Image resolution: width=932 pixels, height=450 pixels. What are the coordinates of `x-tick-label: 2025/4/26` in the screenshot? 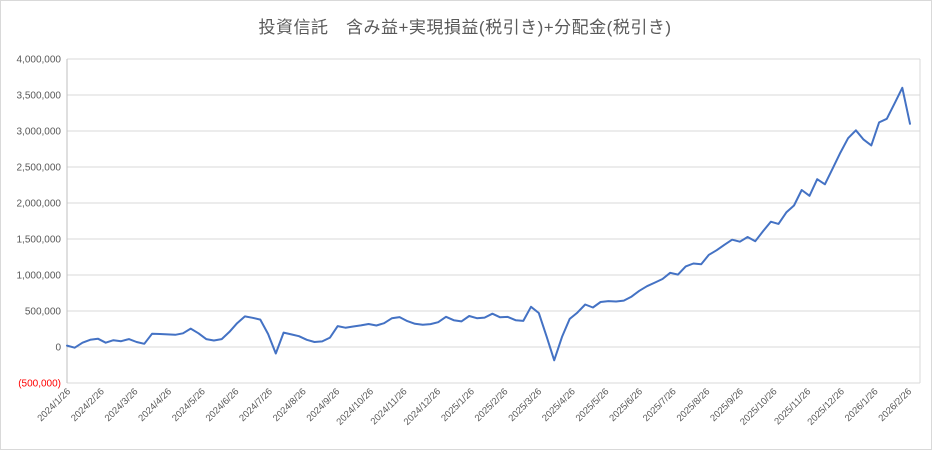 It's located at (559, 405).